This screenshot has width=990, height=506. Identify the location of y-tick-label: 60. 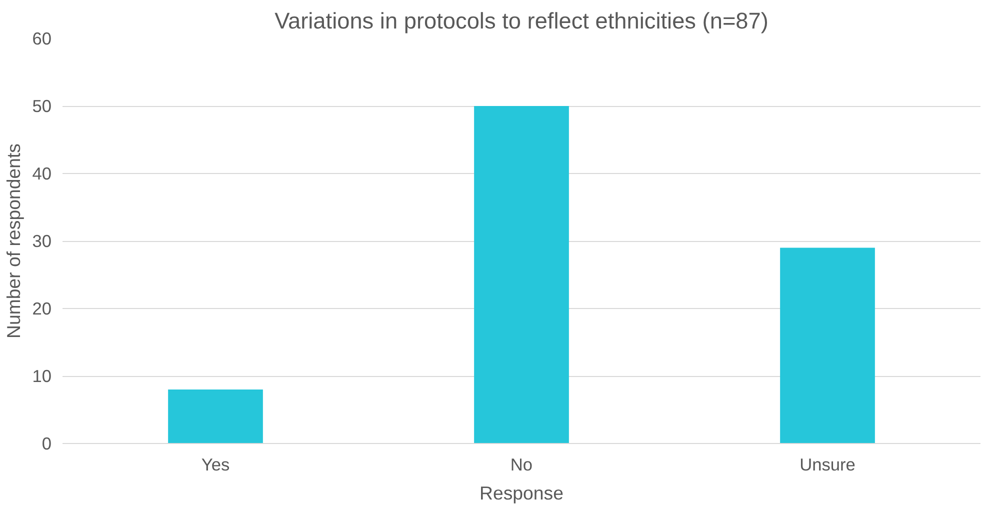
(42, 38).